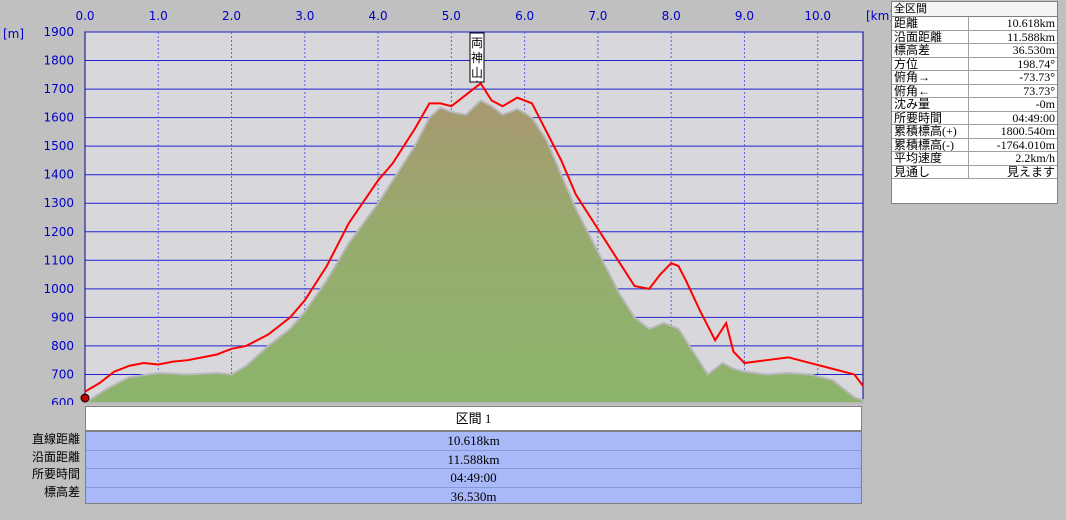  I want to click on section-value-straight-distance: 10.618km, so click(473, 441).